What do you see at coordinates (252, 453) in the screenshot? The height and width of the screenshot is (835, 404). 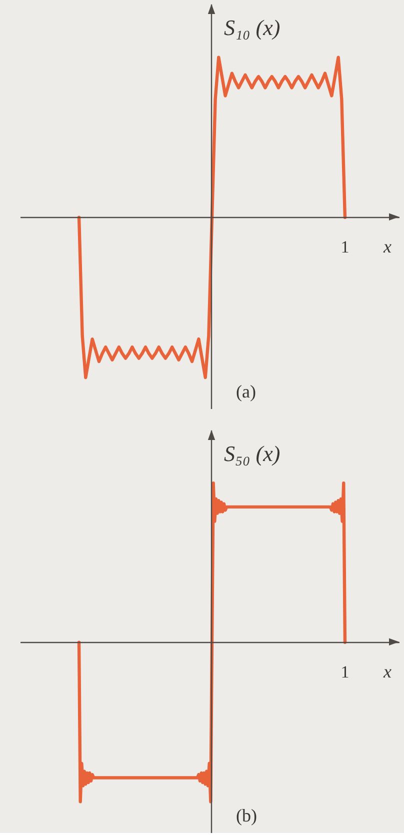 I see `y-axis-title: S₅₀ (x)` at bounding box center [252, 453].